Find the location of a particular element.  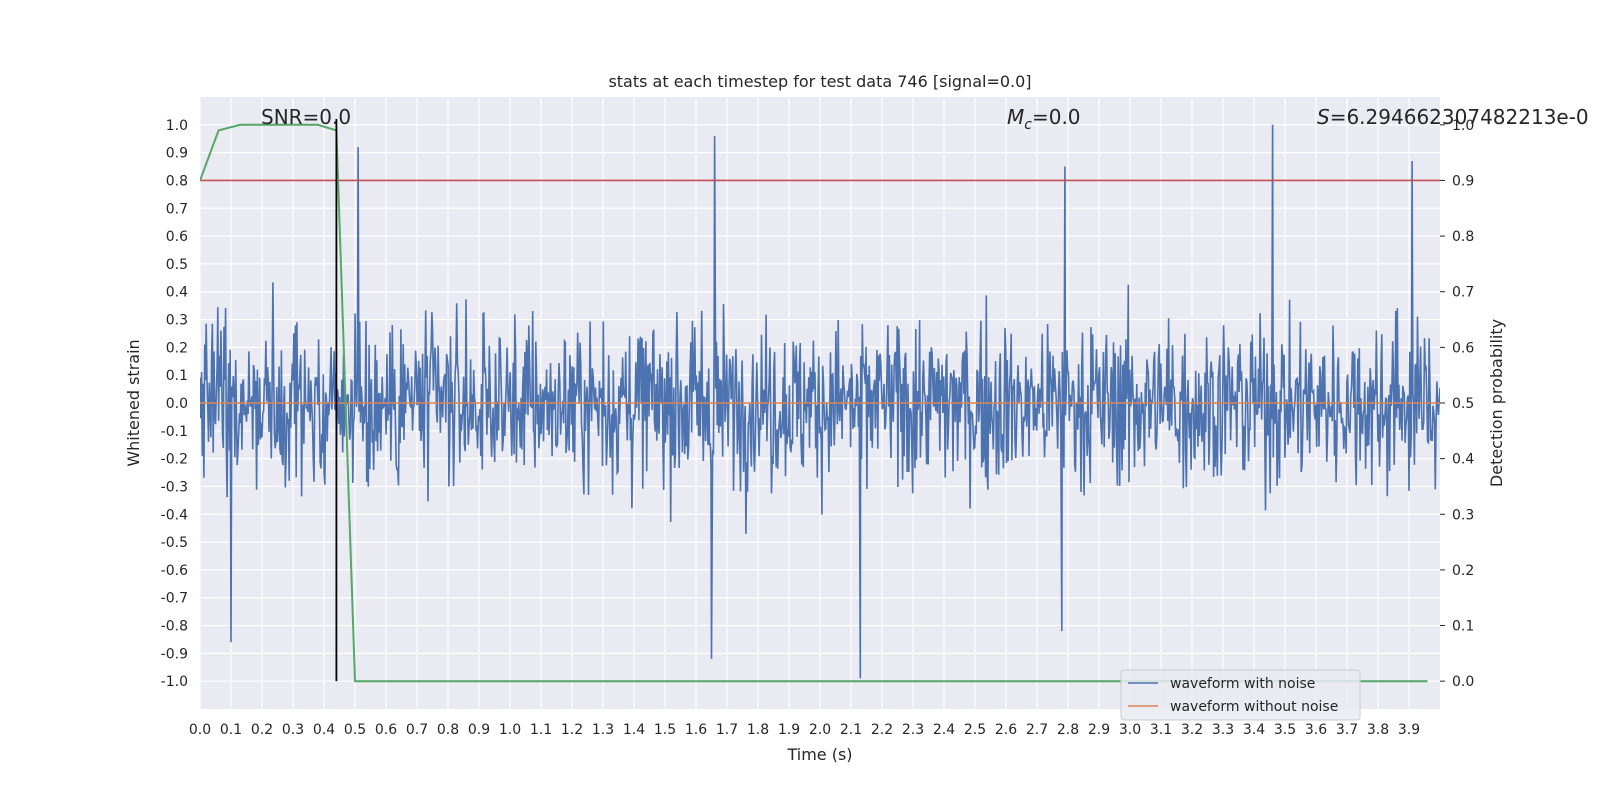

y-axis-label: Whitened strain is located at coordinates (133, 402).